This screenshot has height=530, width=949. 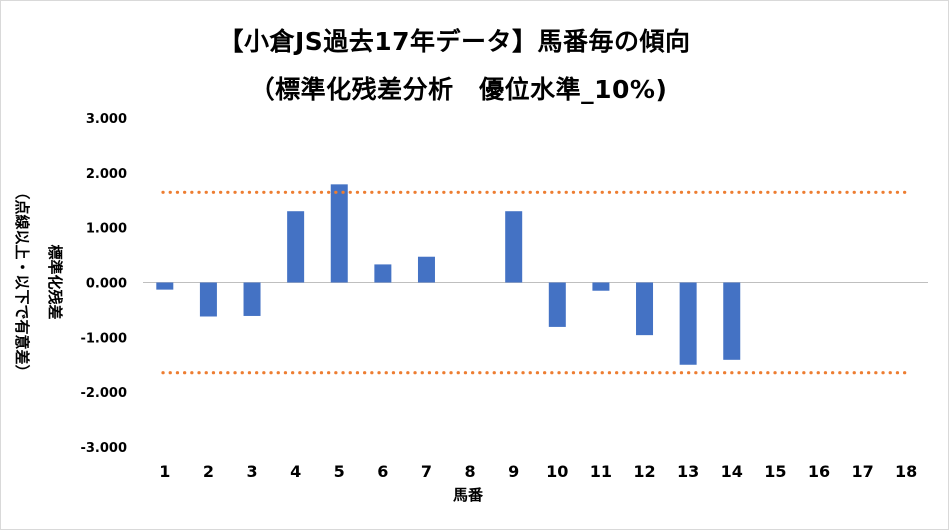 I want to click on x-tick-label: 15, so click(x=775, y=471).